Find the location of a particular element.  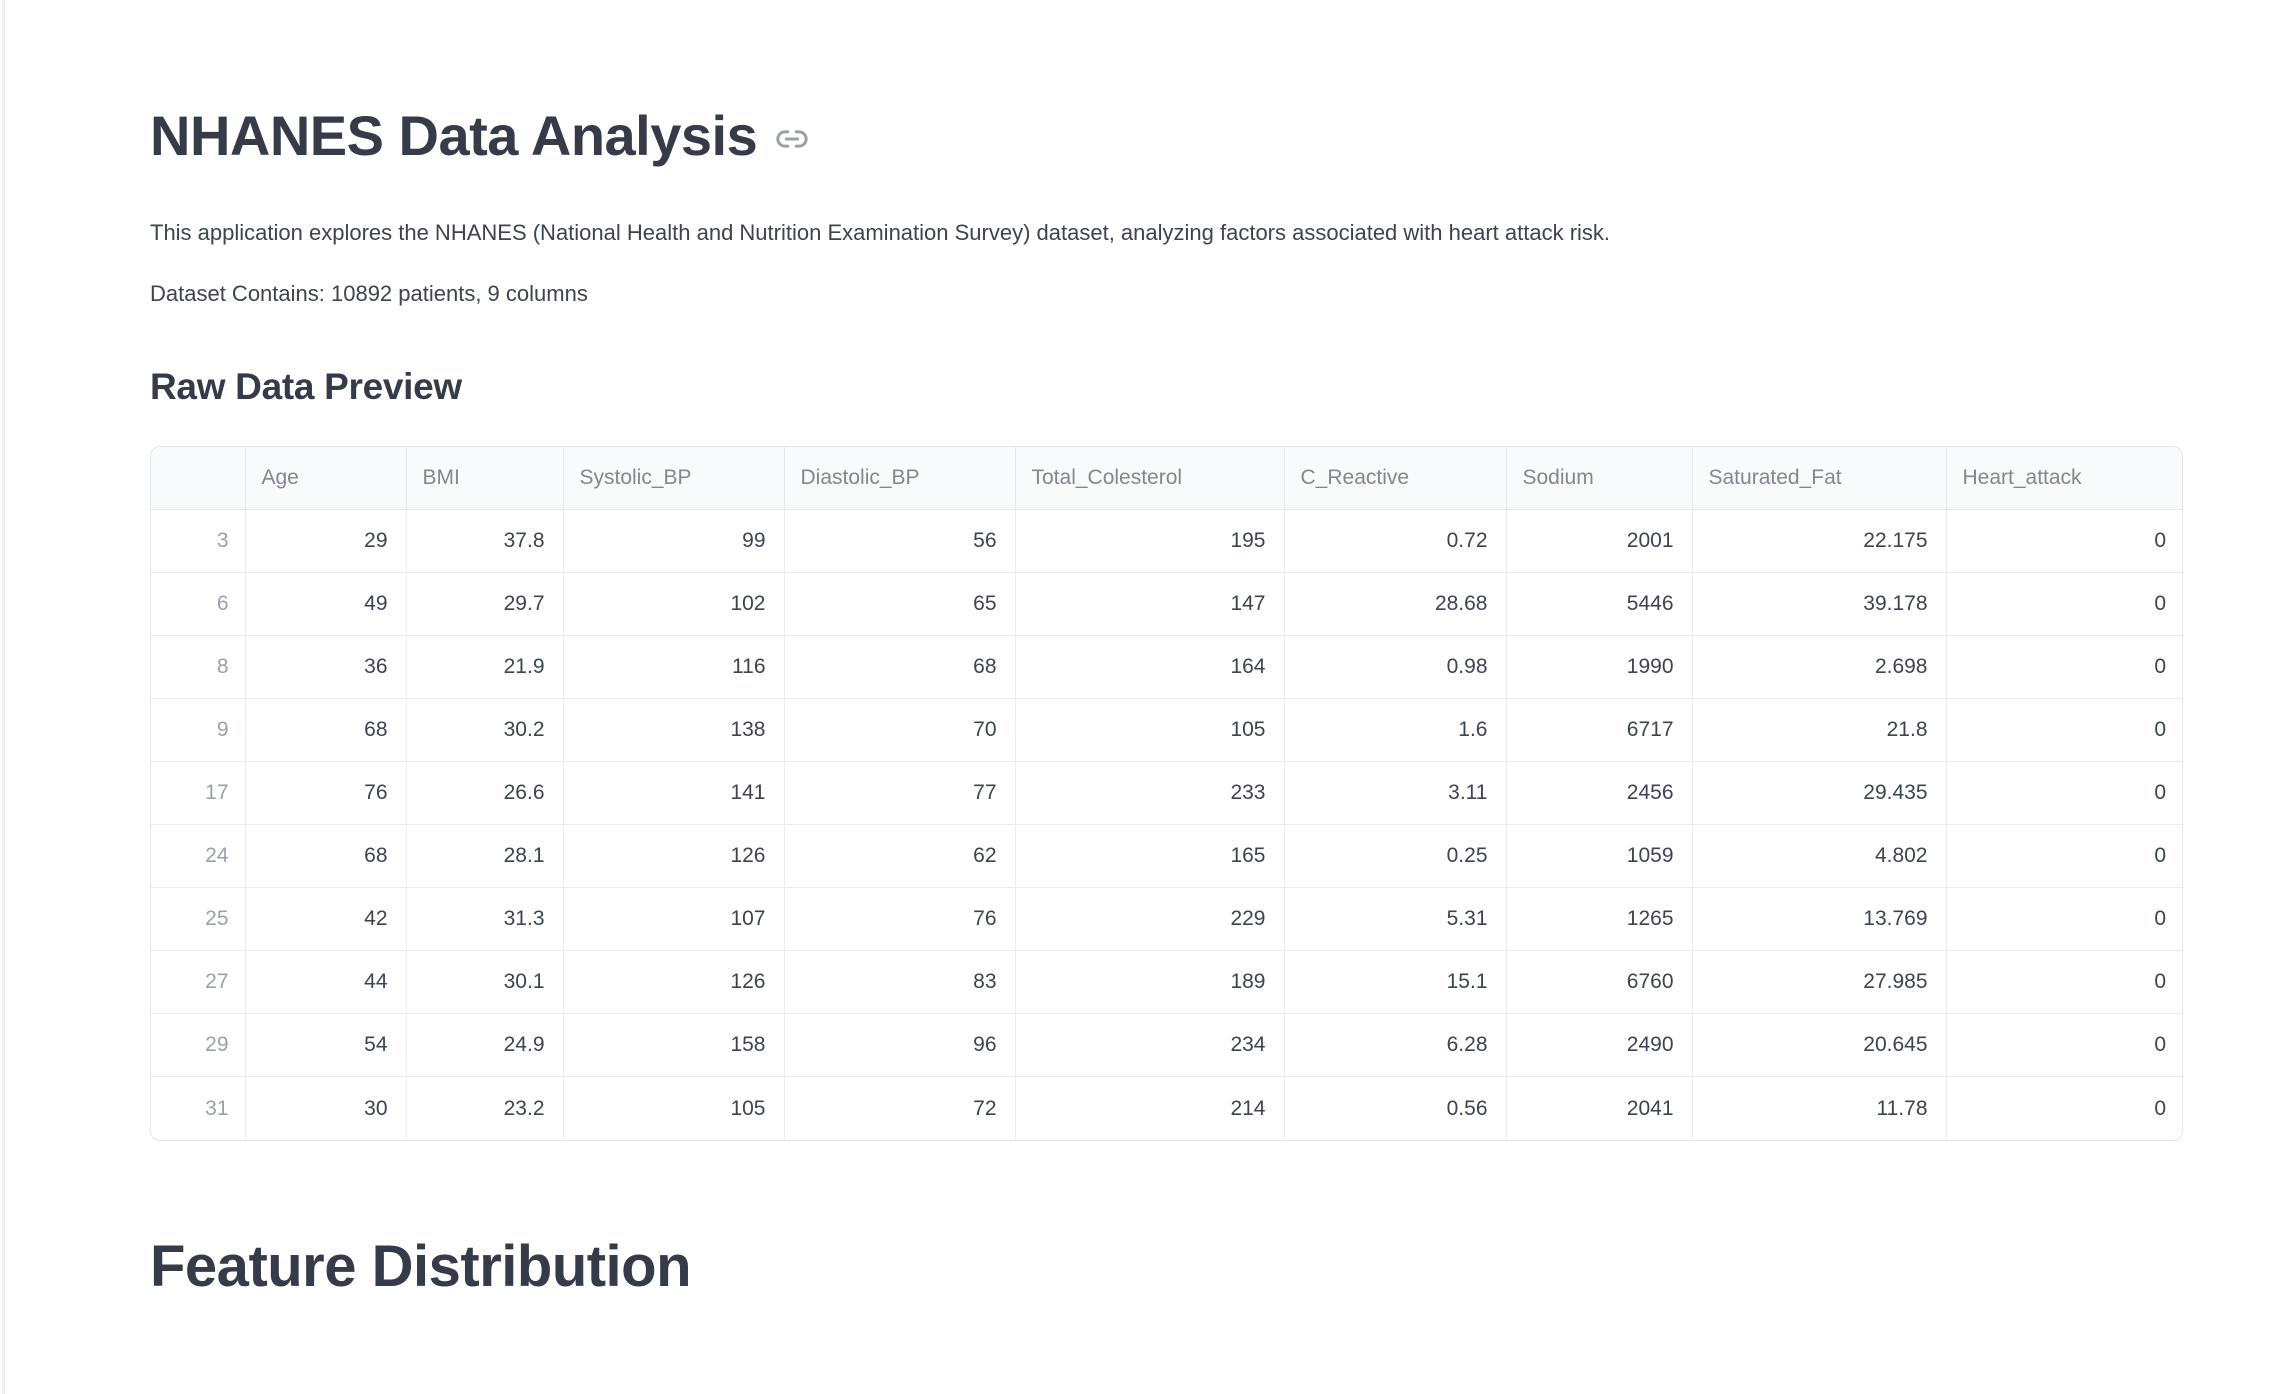

cell: 229 is located at coordinates (1150, 919).